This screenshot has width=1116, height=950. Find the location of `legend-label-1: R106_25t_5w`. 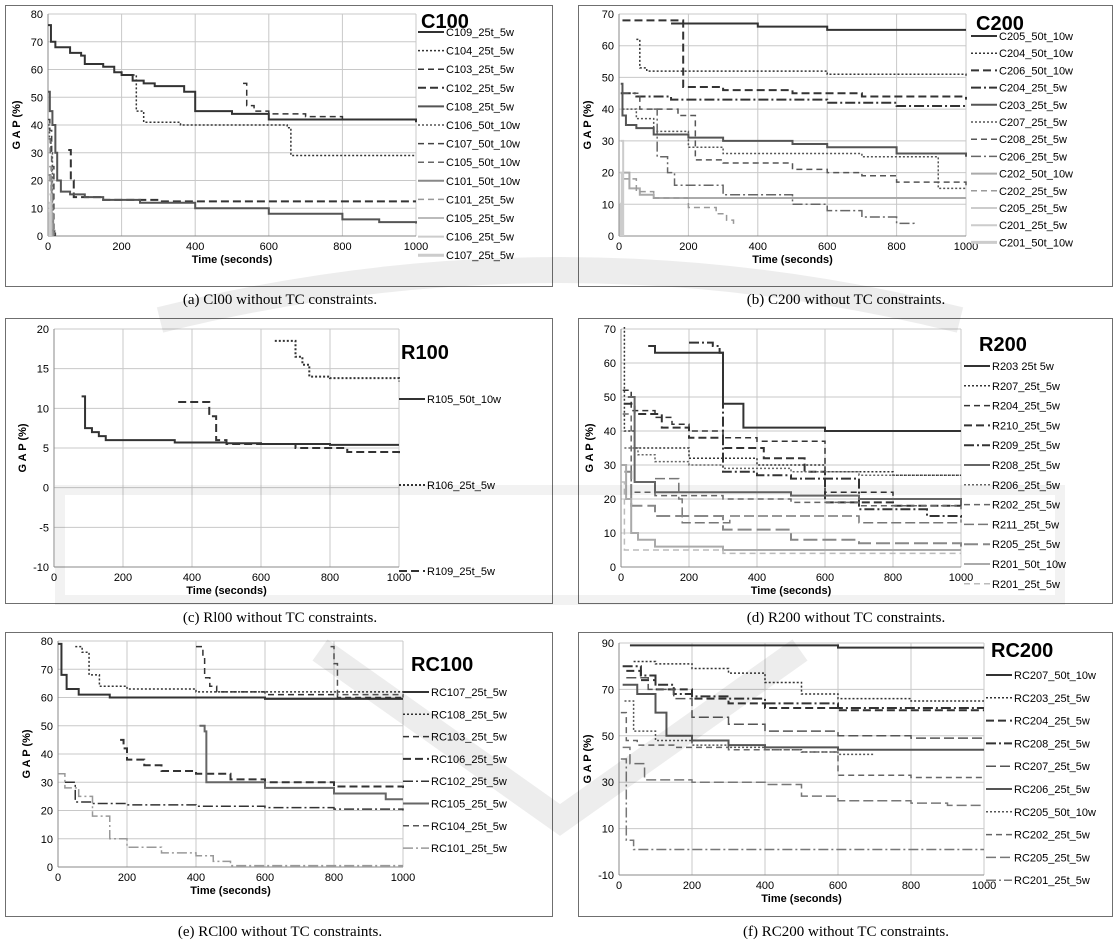

legend-label-1: R106_25t_5w is located at coordinates (461, 486).